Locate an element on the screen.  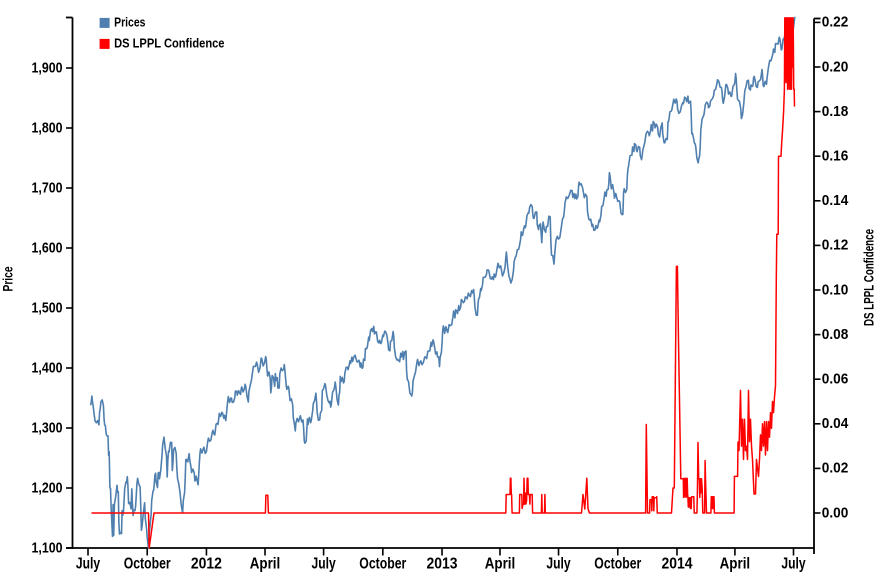
svg-text: 0.18 is located at coordinates (835, 112).